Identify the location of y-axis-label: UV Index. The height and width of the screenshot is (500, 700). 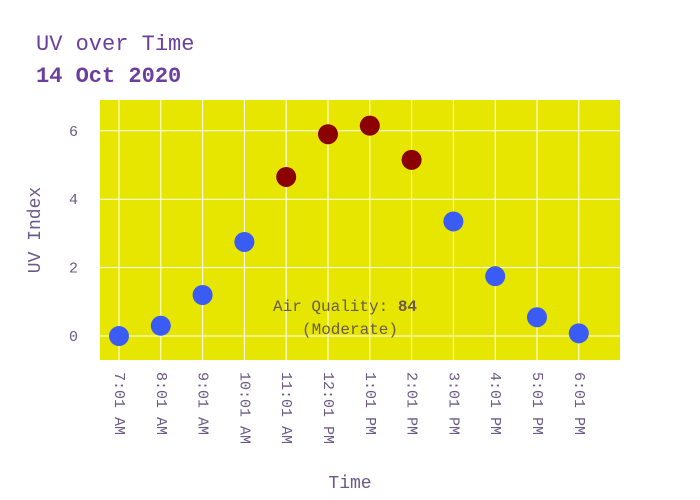
(36, 230).